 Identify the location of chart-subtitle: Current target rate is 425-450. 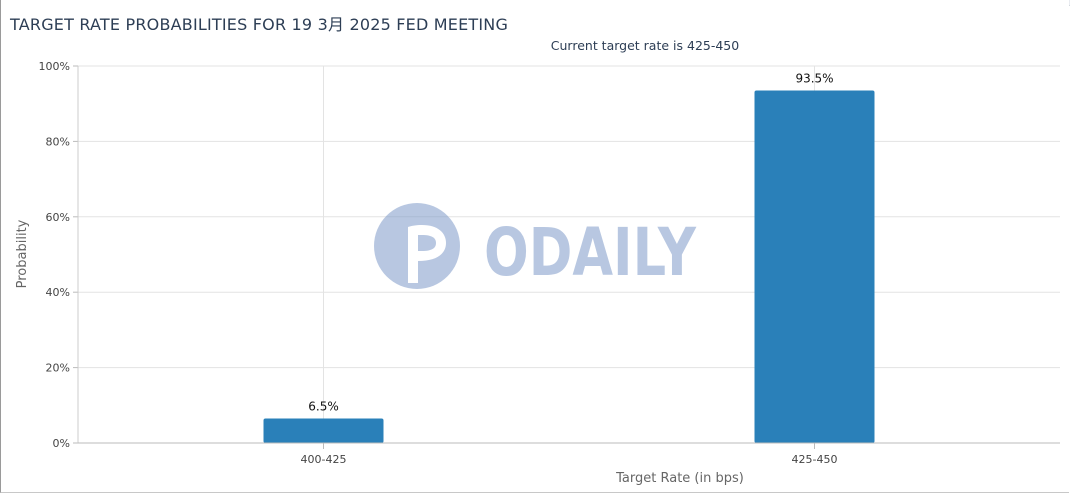
(645, 45).